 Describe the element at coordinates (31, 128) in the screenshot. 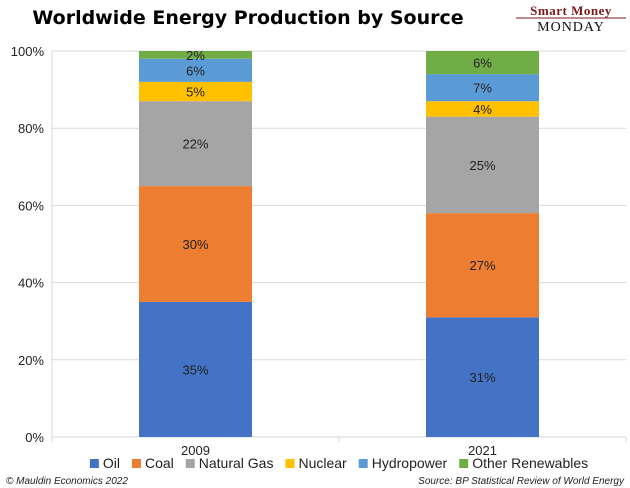

I see `y-tick-label: 80%` at that location.